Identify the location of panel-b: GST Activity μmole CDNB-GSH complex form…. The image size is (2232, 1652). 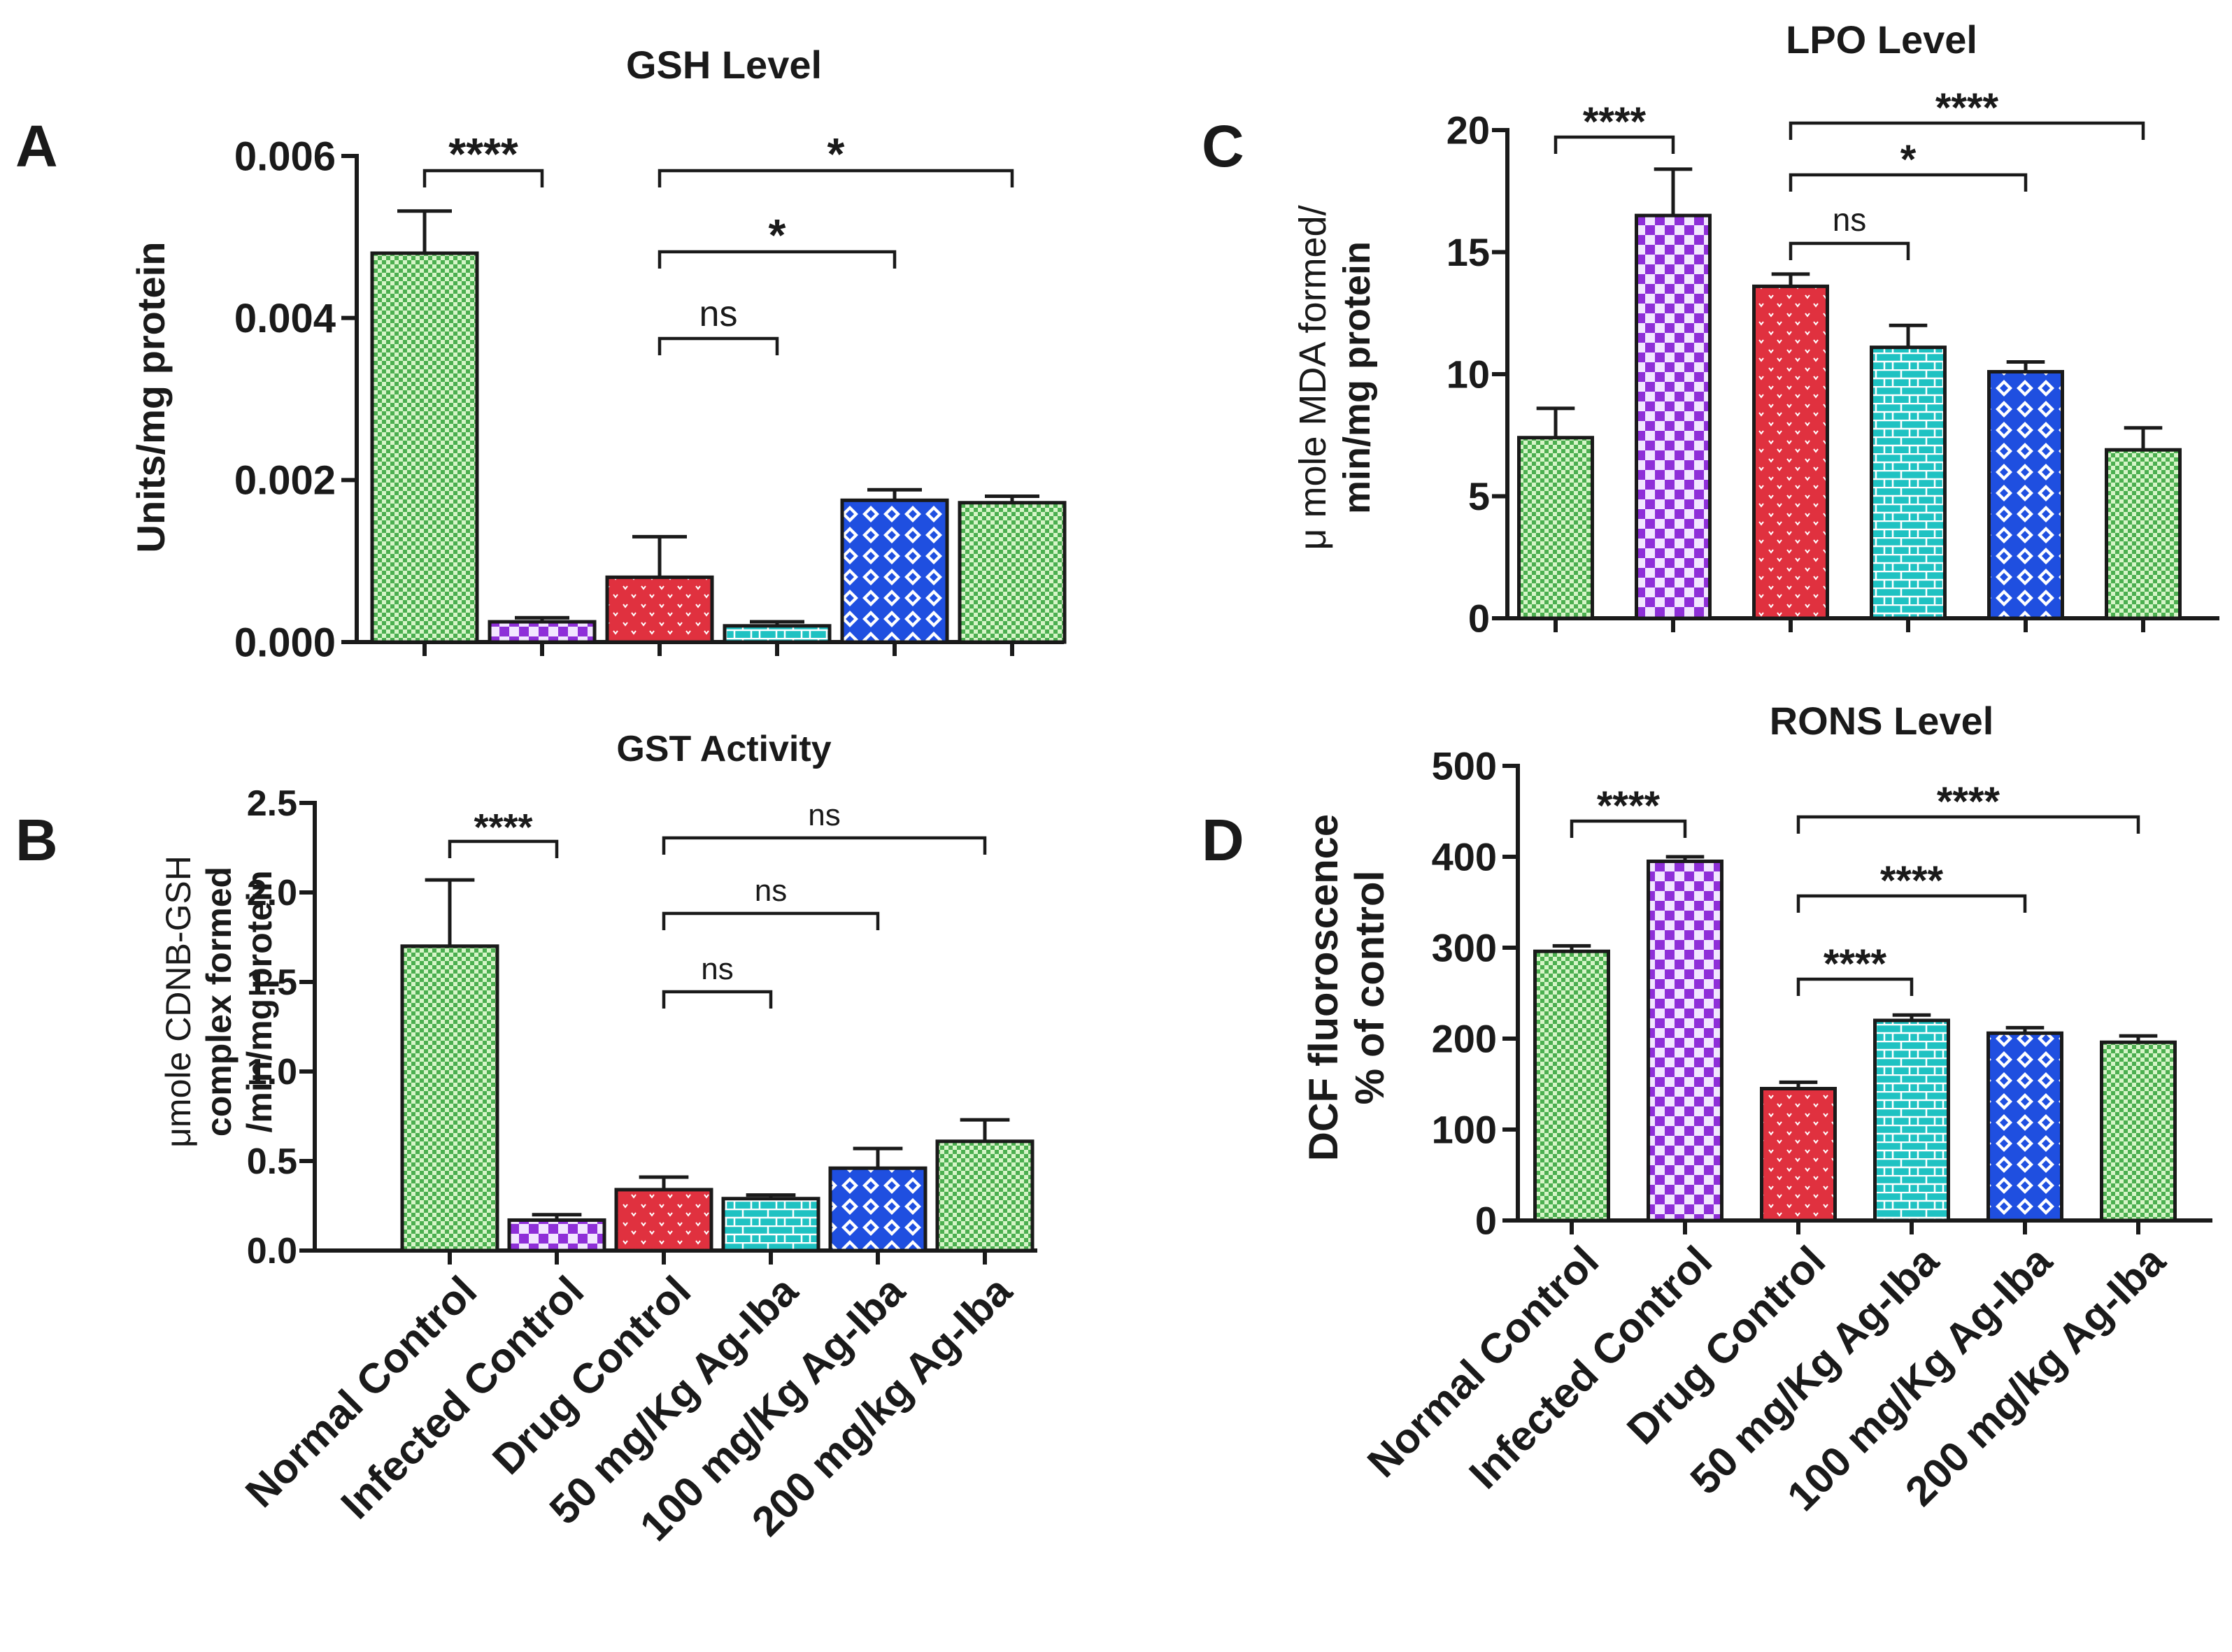
(598, 1000).